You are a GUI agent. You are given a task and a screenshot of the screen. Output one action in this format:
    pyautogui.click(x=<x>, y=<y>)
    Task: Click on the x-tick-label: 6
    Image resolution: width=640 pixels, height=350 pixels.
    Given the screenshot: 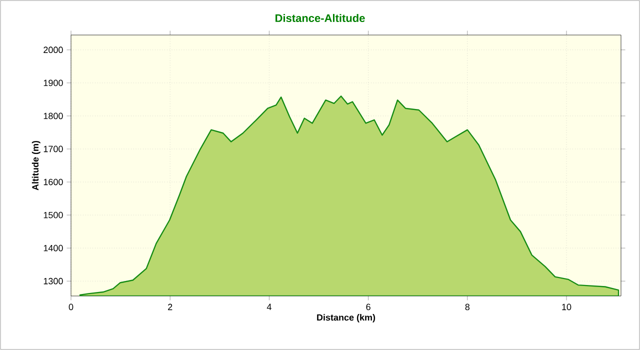 What is the action you would take?
    pyautogui.click(x=368, y=307)
    